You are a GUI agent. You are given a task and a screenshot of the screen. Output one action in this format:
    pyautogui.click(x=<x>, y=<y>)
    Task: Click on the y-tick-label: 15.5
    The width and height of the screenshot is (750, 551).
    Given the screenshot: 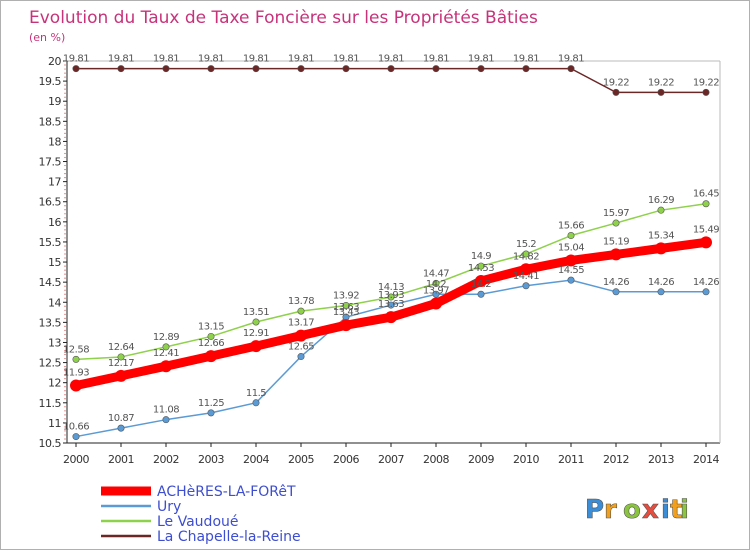 What is the action you would take?
    pyautogui.click(x=50, y=242)
    